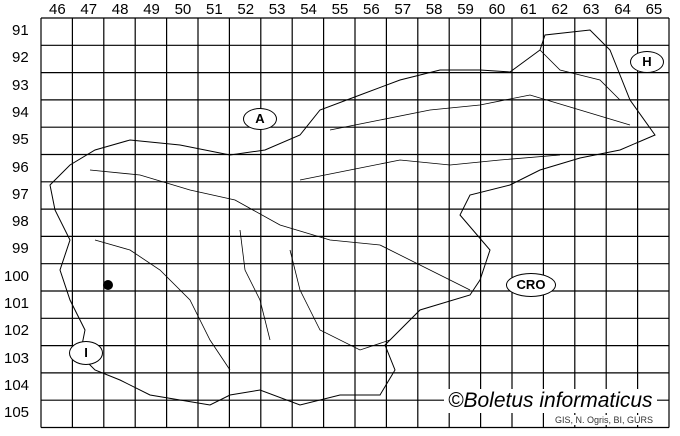 Image resolution: width=680 pixels, height=436 pixels. I want to click on column-label: 54, so click(308, 9).